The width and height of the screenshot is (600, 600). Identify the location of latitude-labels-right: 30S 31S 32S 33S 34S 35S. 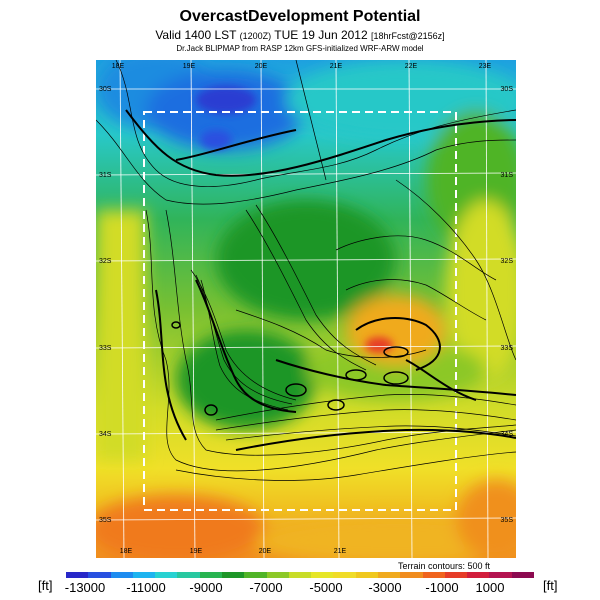
(507, 305).